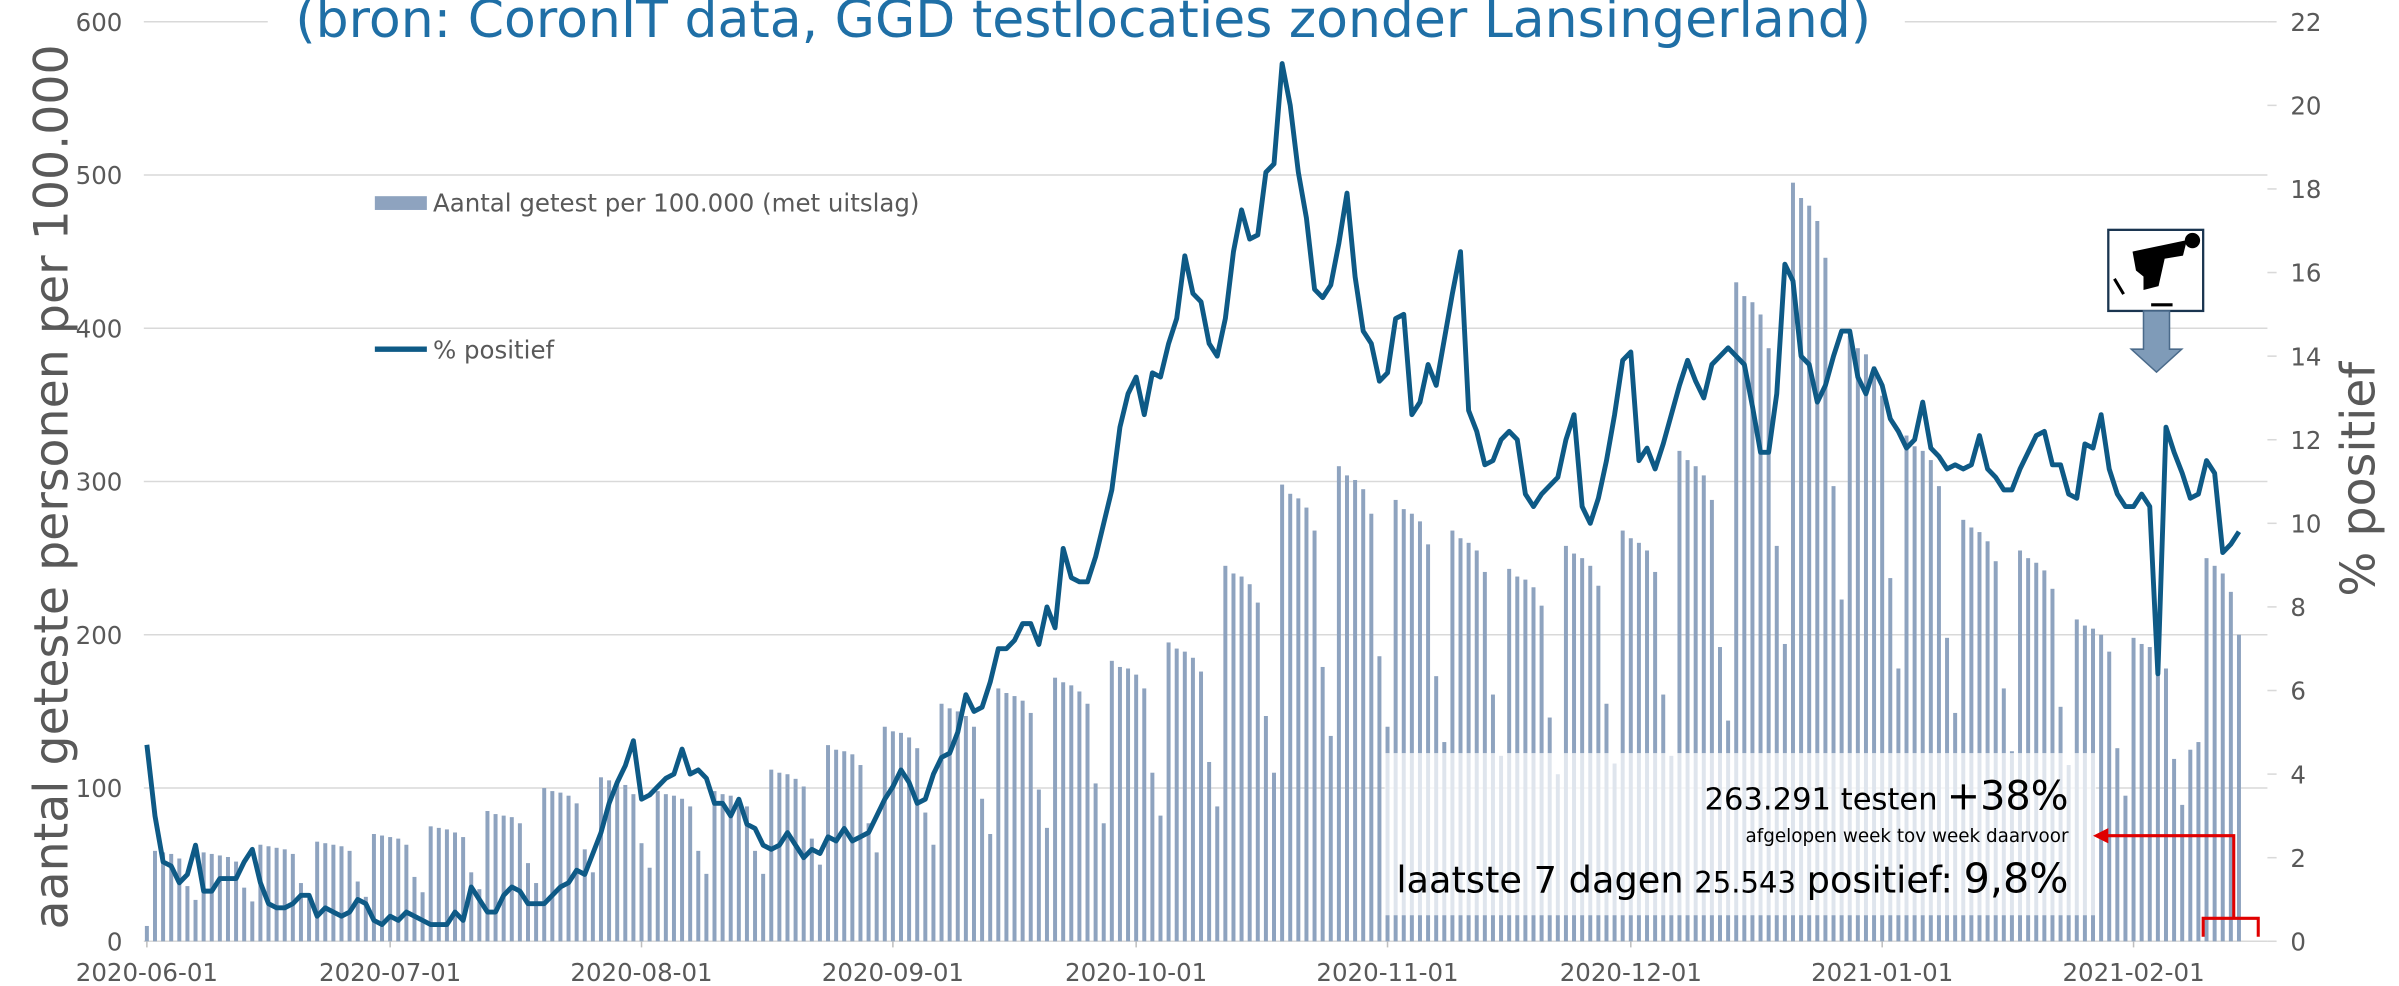 Image resolution: width=2399 pixels, height=986 pixels. I want to click on x-tick-label: 2021-01-01, so click(1882, 972).